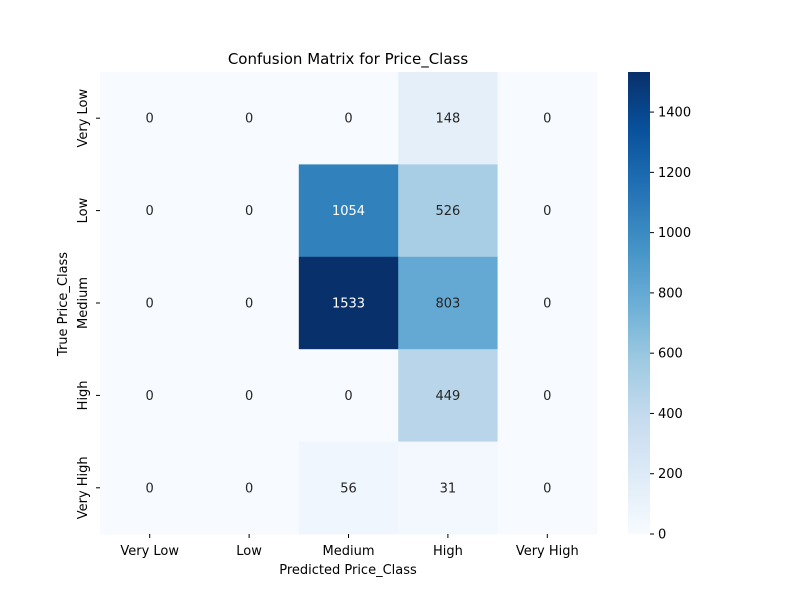 Image resolution: width=800 pixels, height=604 pixels. What do you see at coordinates (83, 487) in the screenshot?
I see `y-tick-label: Very High` at bounding box center [83, 487].